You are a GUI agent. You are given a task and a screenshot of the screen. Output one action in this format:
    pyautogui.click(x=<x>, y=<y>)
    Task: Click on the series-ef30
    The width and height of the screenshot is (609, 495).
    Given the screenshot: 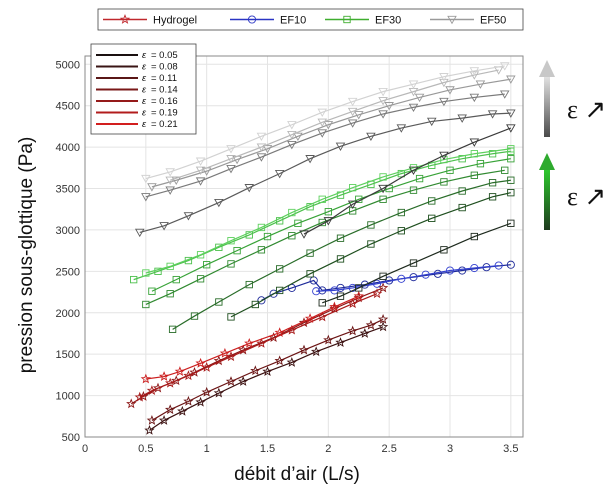 What is the action you would take?
    pyautogui.click(x=416, y=263)
    